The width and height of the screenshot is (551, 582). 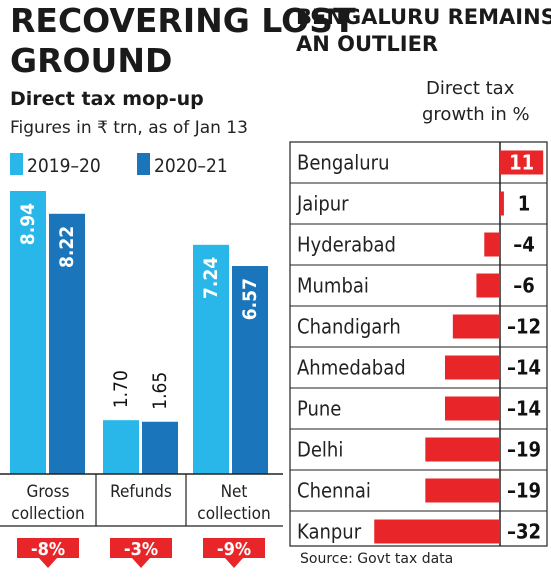 What do you see at coordinates (524, 245) in the screenshot?
I see `city-value-2: –4` at bounding box center [524, 245].